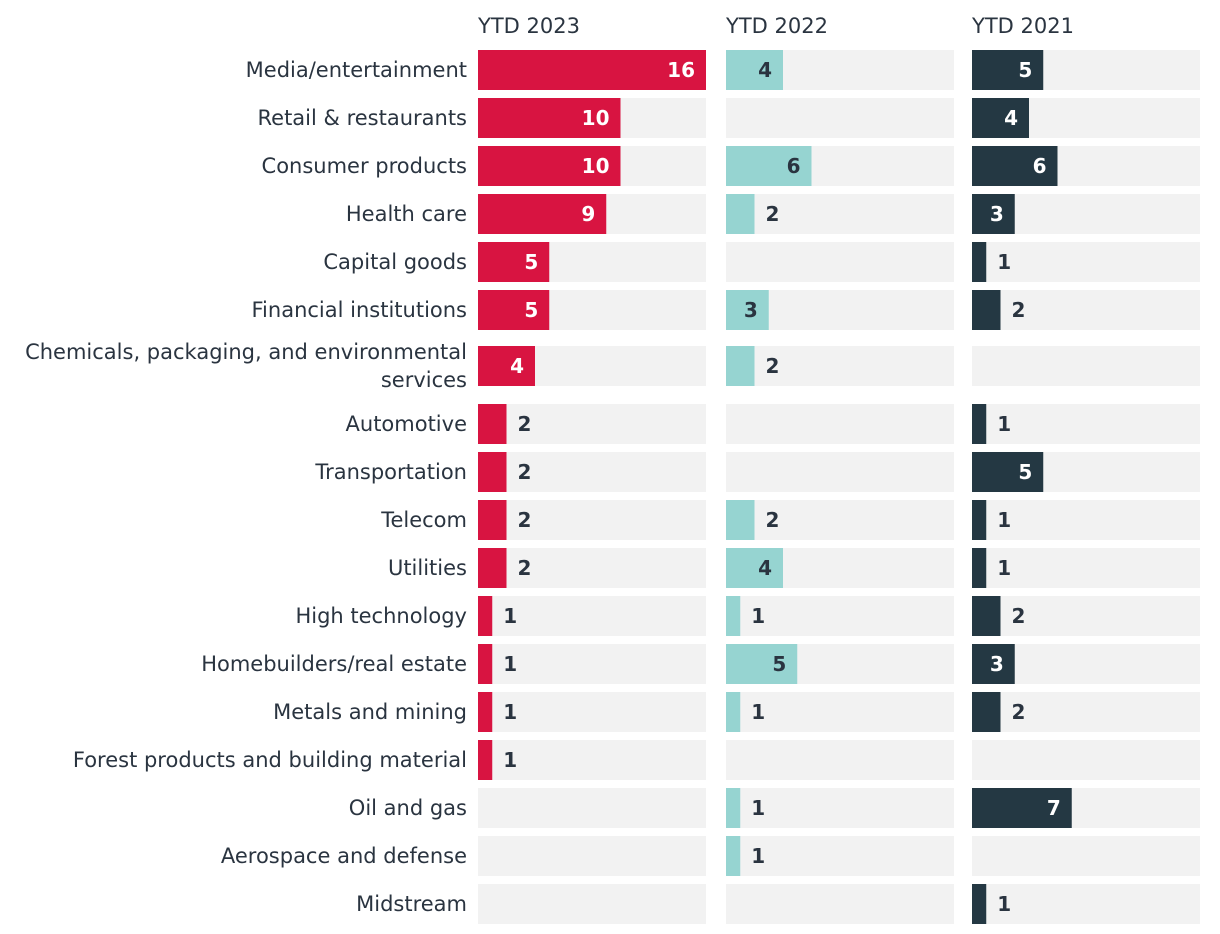 The height and width of the screenshot is (934, 1220). What do you see at coordinates (270, 760) in the screenshot?
I see `category-label: Forest products and building material` at bounding box center [270, 760].